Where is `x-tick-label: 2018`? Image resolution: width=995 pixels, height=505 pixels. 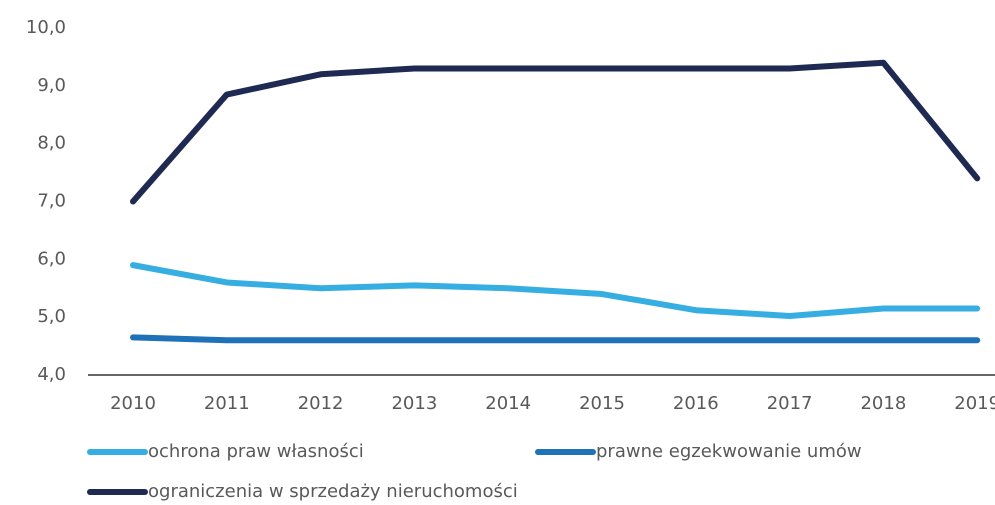
x-tick-label: 2018 is located at coordinates (883, 403).